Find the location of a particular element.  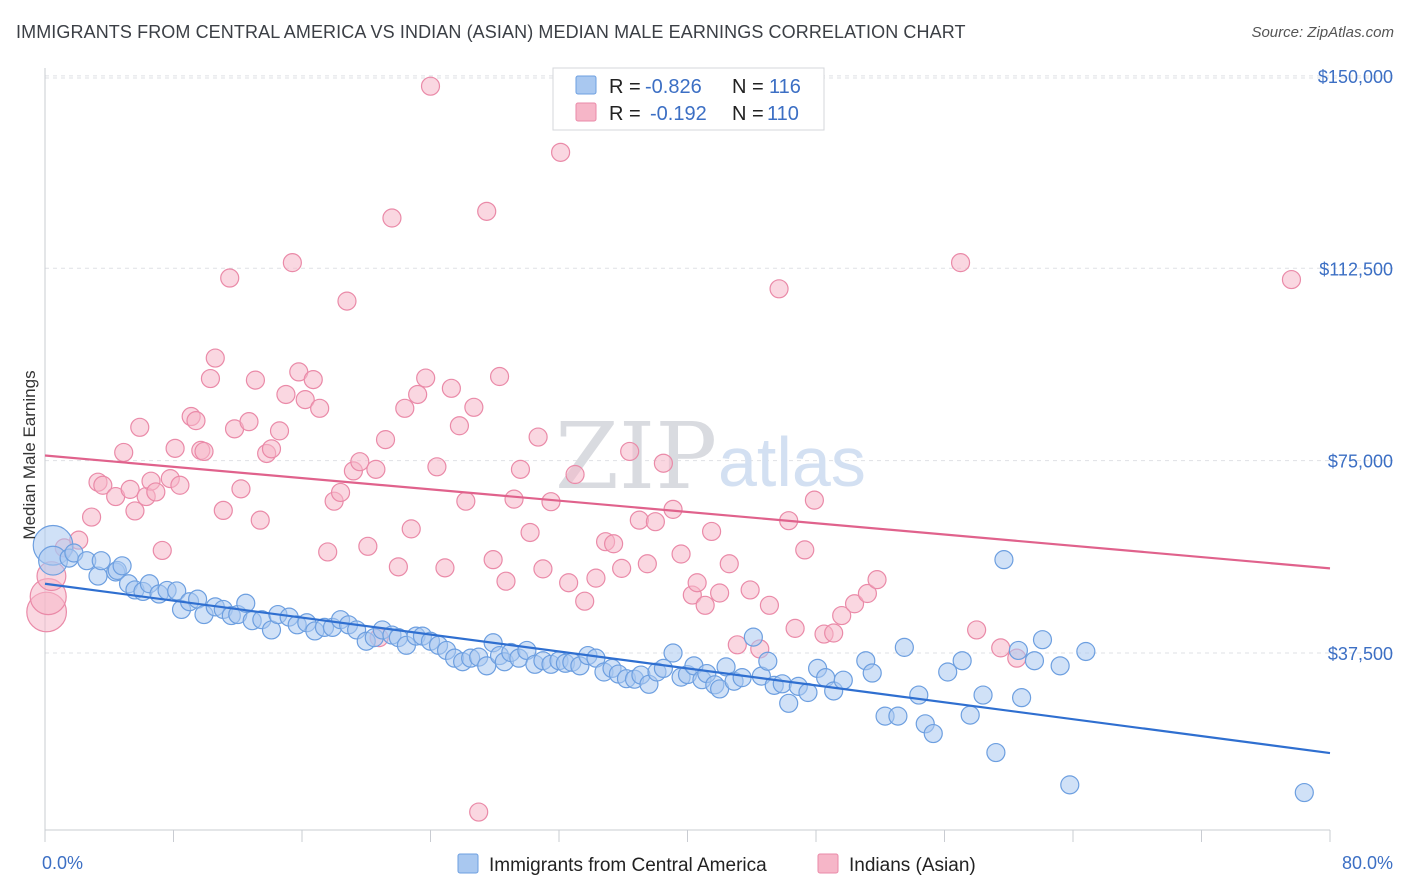

y-tick-labels: $37,500 $75,000 $112,500 $150,000 is located at coordinates (1355, 365).